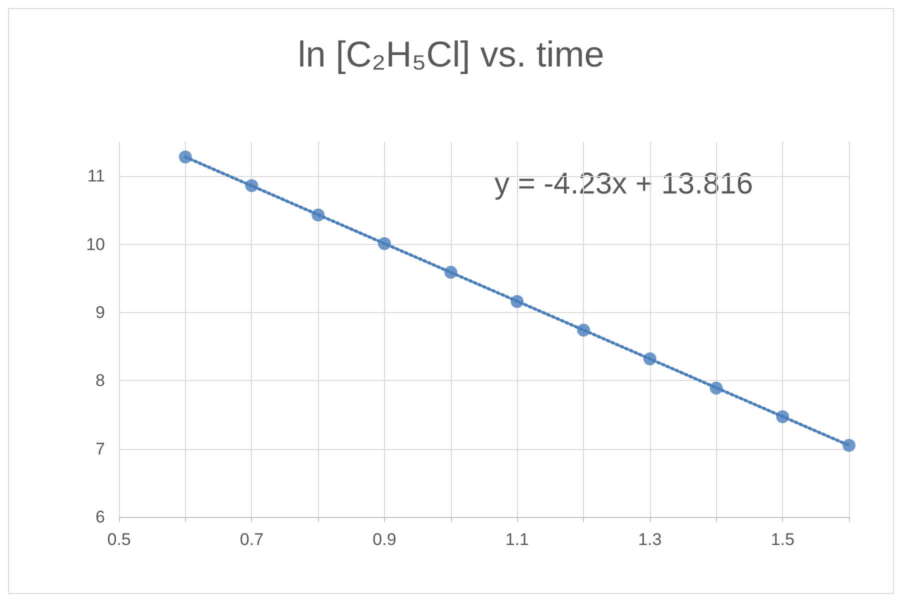 This screenshot has height=604, width=904. I want to click on x-tick-label: 1.5, so click(782, 539).